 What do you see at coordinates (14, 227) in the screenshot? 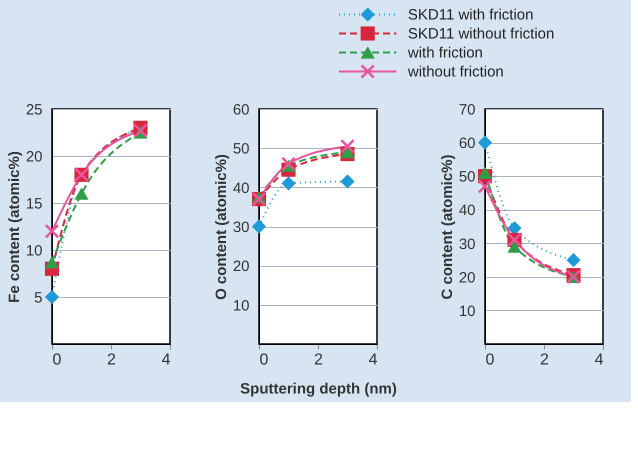
I see `y-axis-title: Fe content (atomic%)` at bounding box center [14, 227].